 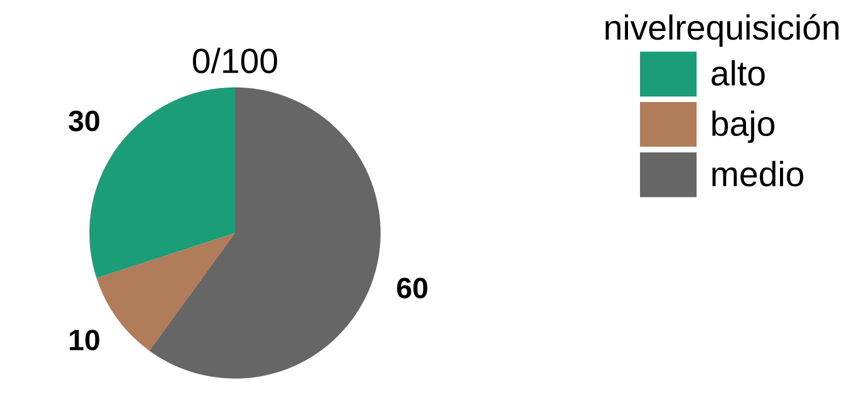 What do you see at coordinates (738, 73) in the screenshot?
I see `legend-label: alto` at bounding box center [738, 73].